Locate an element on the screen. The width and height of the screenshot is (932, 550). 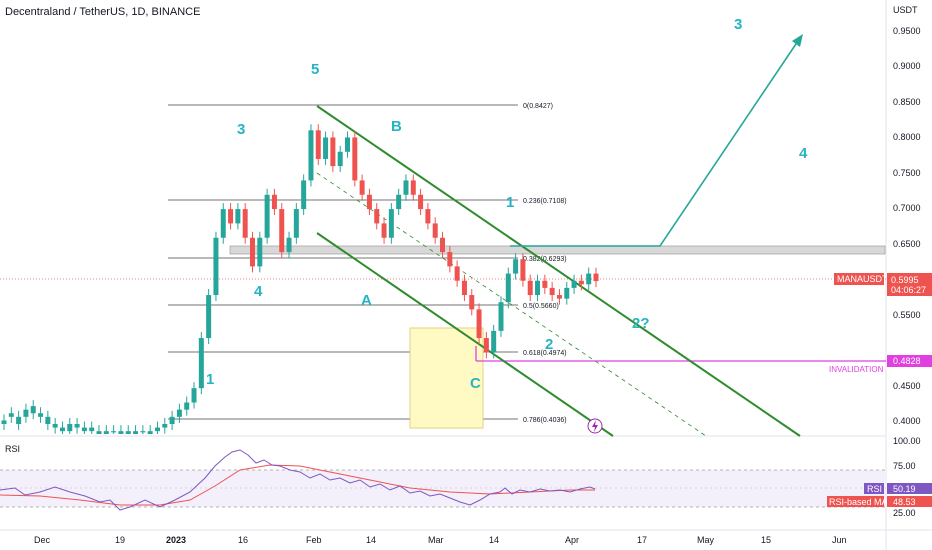
price-tick-0.7000: 0.7000 is located at coordinates (907, 208).